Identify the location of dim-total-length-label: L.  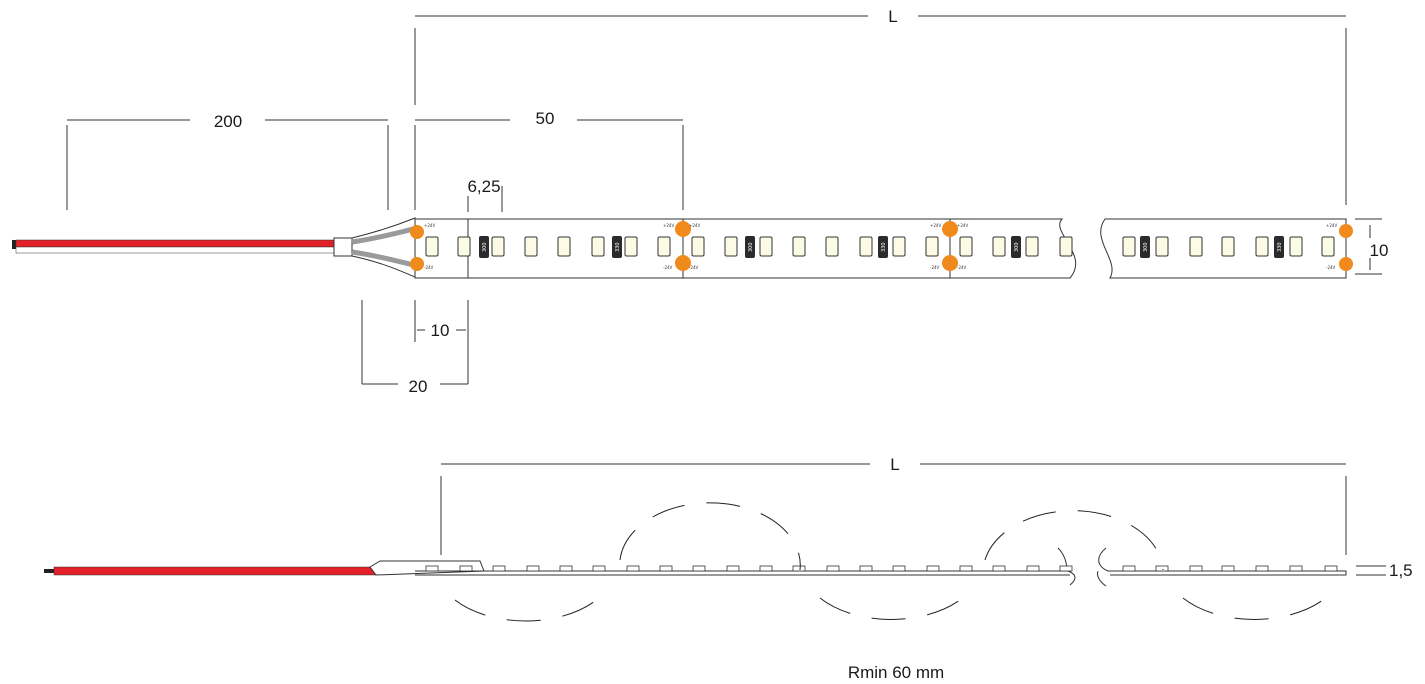
(892, 16).